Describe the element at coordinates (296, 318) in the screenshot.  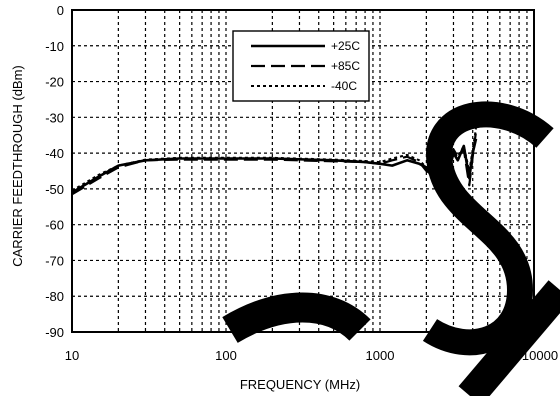
I see `watermark-stroke-arc` at that location.